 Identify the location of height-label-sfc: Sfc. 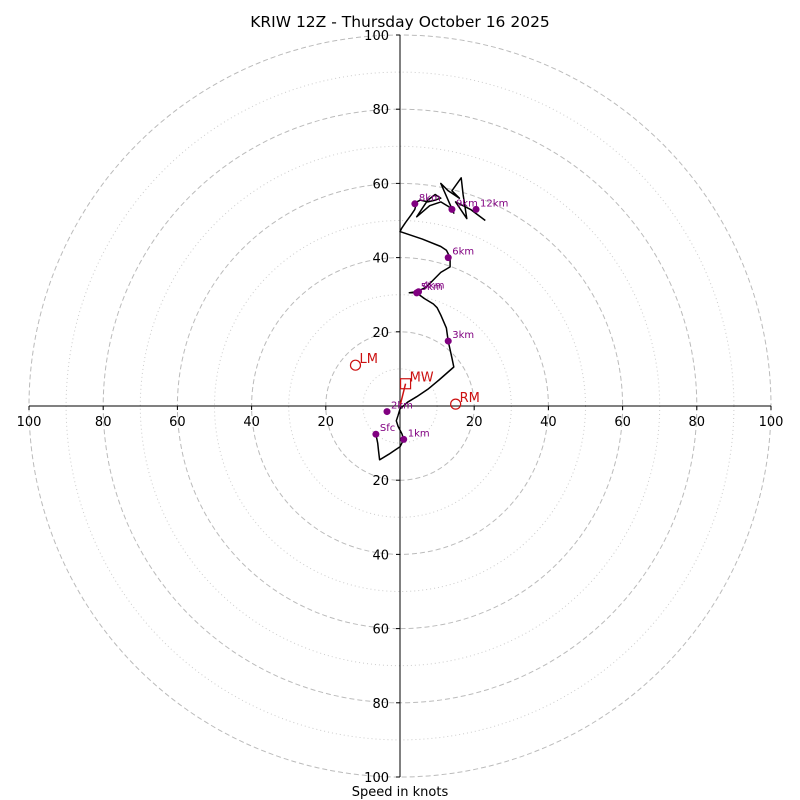
(387, 428).